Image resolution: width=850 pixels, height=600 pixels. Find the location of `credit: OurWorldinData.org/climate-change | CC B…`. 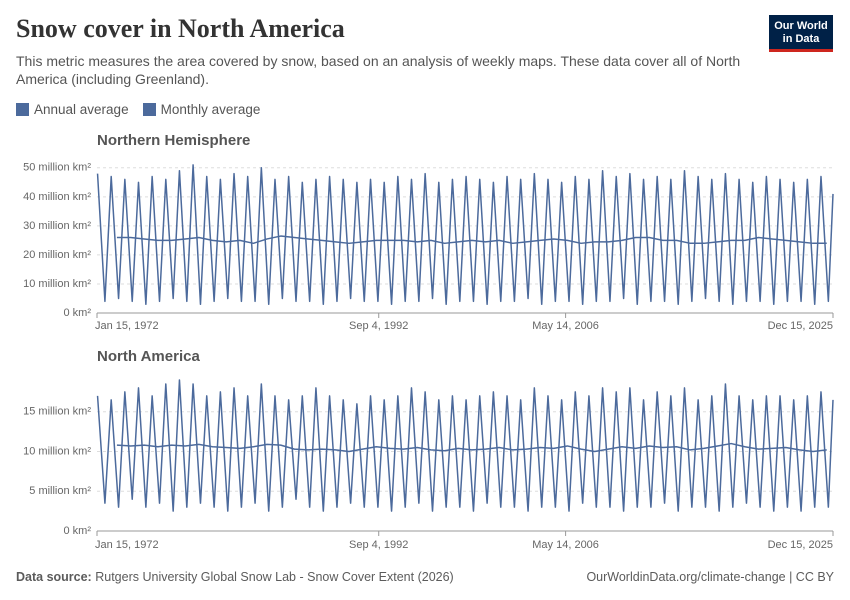

credit: OurWorldinData.org/climate-change | CC B… is located at coordinates (710, 577).